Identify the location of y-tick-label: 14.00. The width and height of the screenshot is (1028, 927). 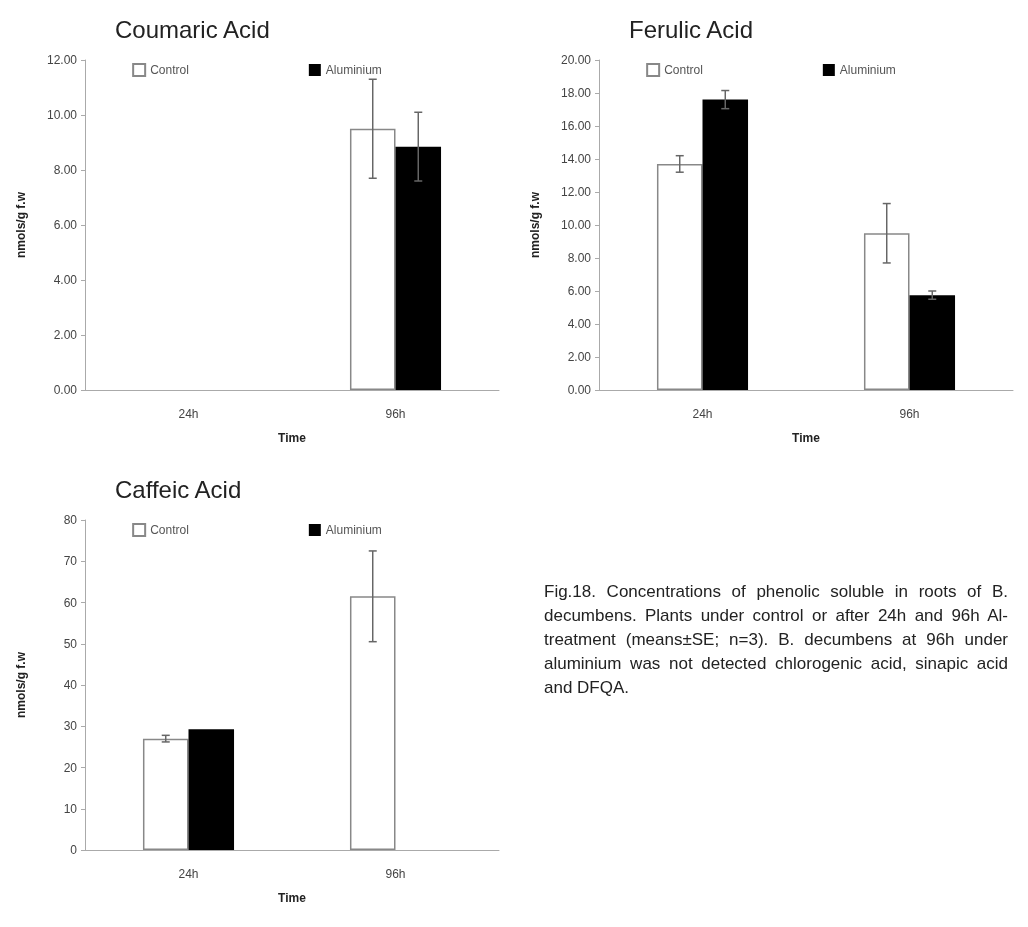
(576, 159).